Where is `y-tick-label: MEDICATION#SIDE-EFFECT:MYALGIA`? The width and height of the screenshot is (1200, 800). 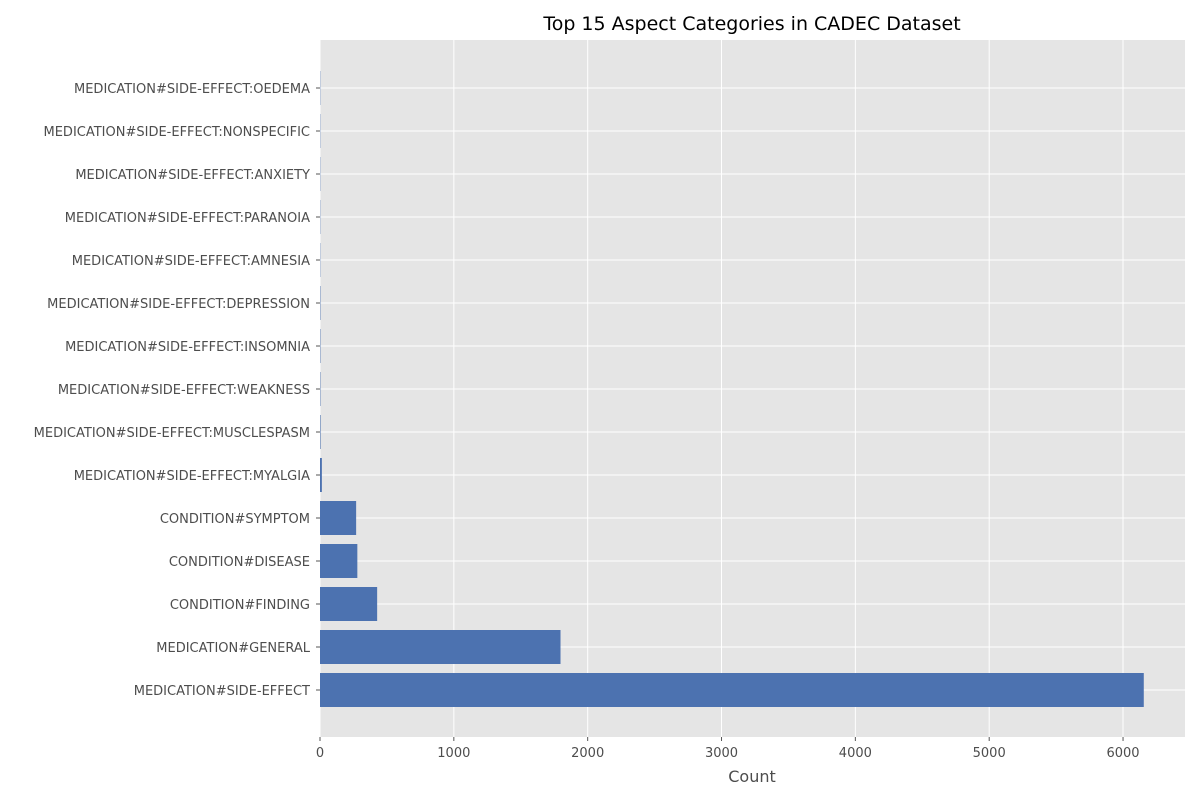 y-tick-label: MEDICATION#SIDE-EFFECT:MYALGIA is located at coordinates (192, 476).